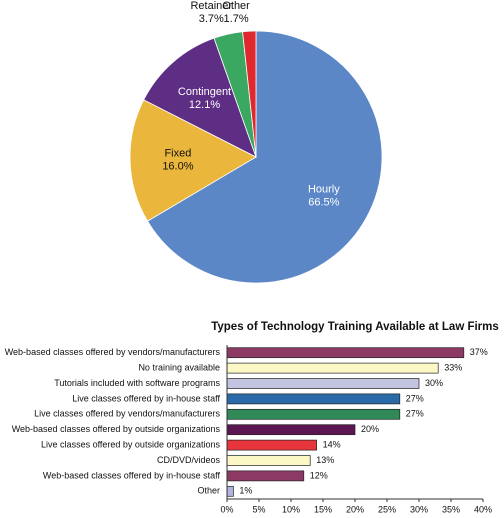  I want to click on value-label: 13%, so click(325, 460).